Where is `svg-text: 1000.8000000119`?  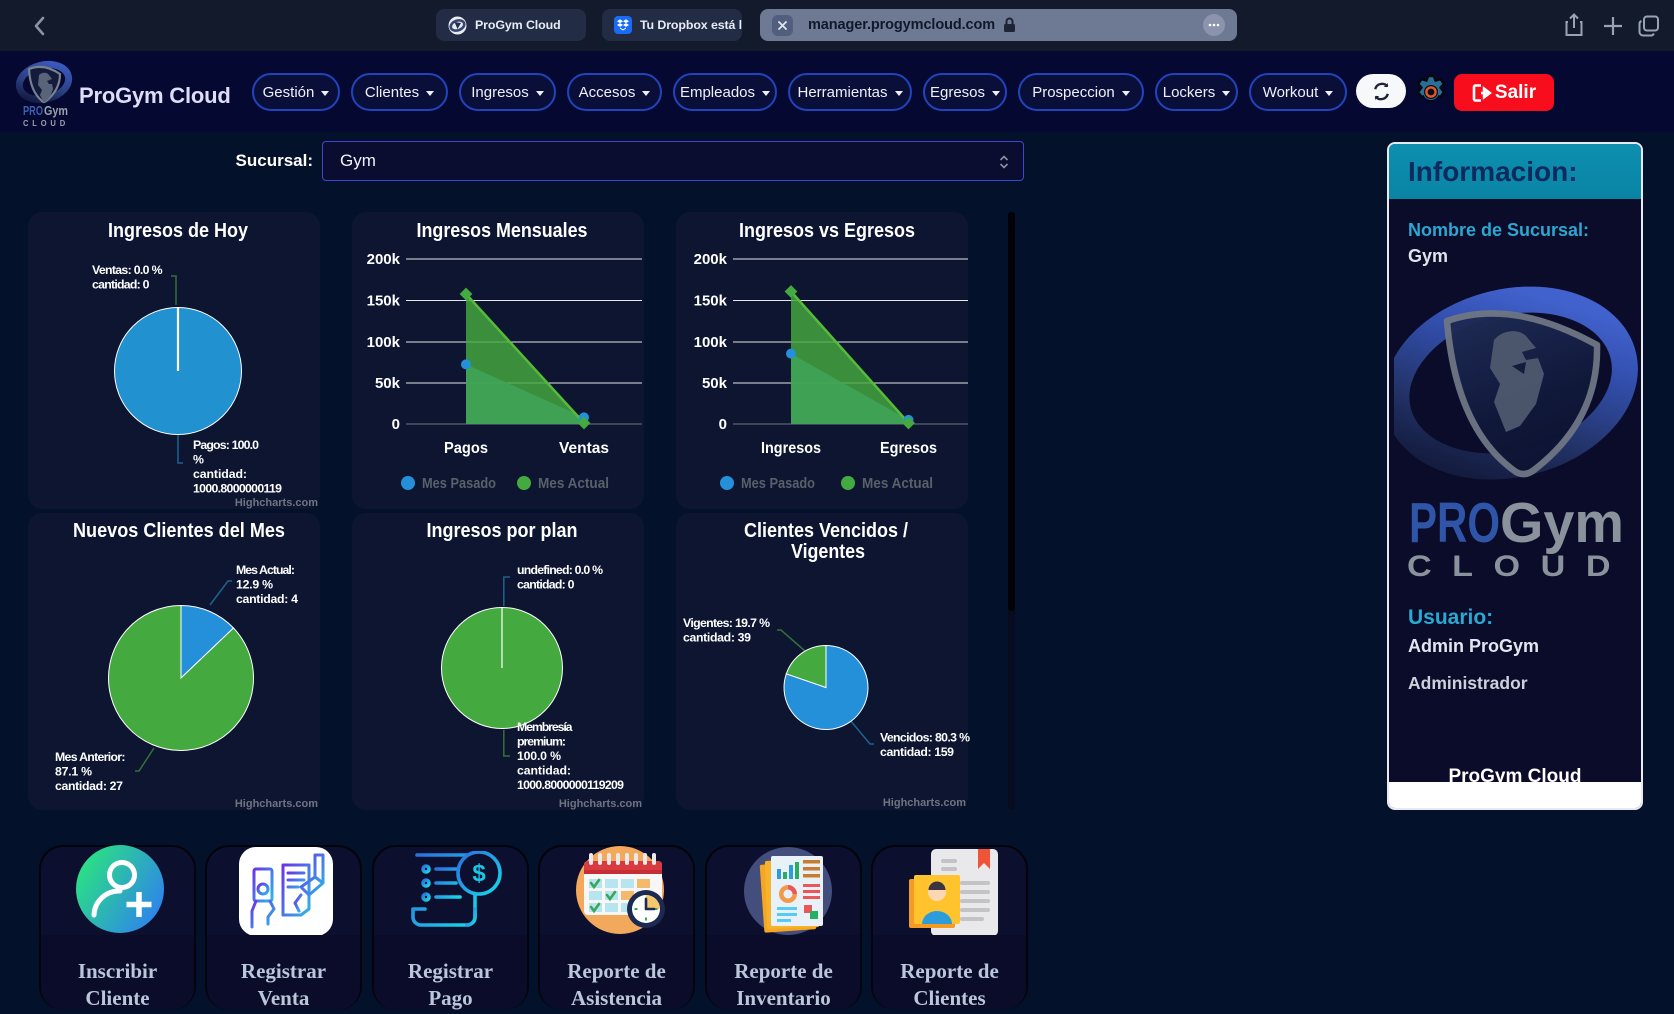 svg-text: 1000.8000000119 is located at coordinates (237, 489).